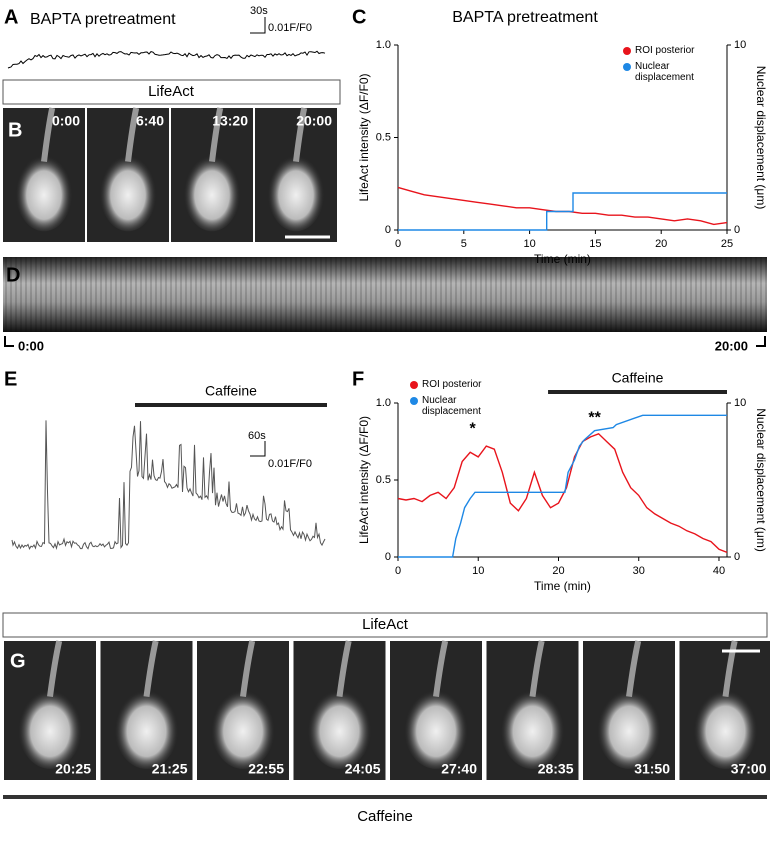 The width and height of the screenshot is (770, 853). What do you see at coordinates (13, 275) in the screenshot?
I see `panel-label: D` at bounding box center [13, 275].